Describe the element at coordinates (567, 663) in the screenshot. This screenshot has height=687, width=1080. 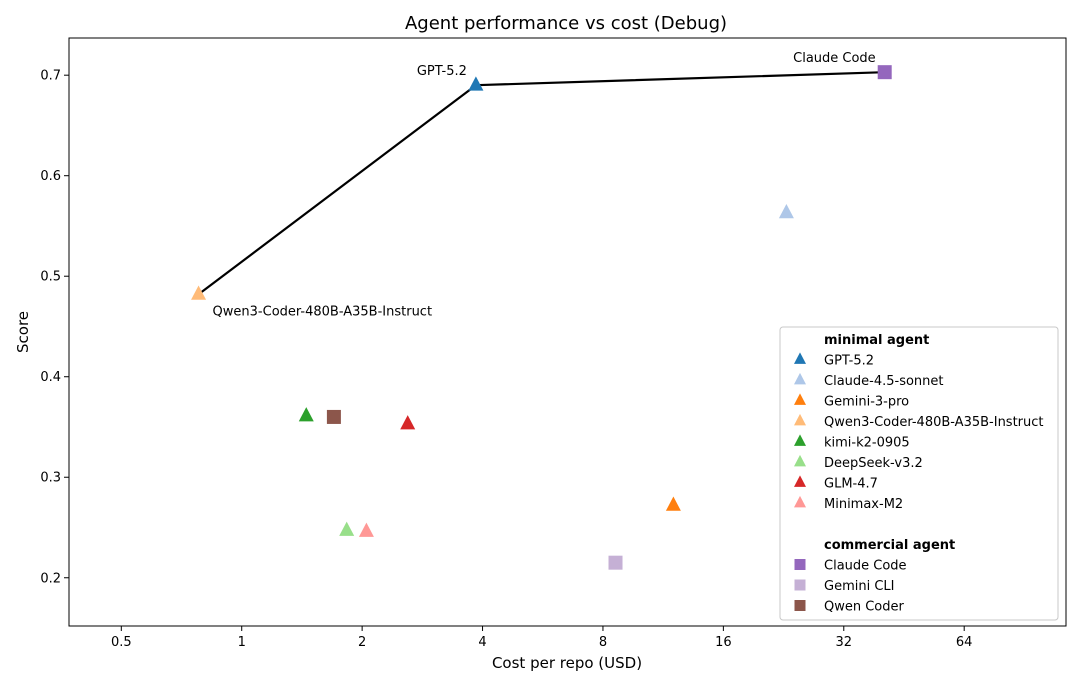
I see `x-axis-title: Cost per repo (USD)` at that location.